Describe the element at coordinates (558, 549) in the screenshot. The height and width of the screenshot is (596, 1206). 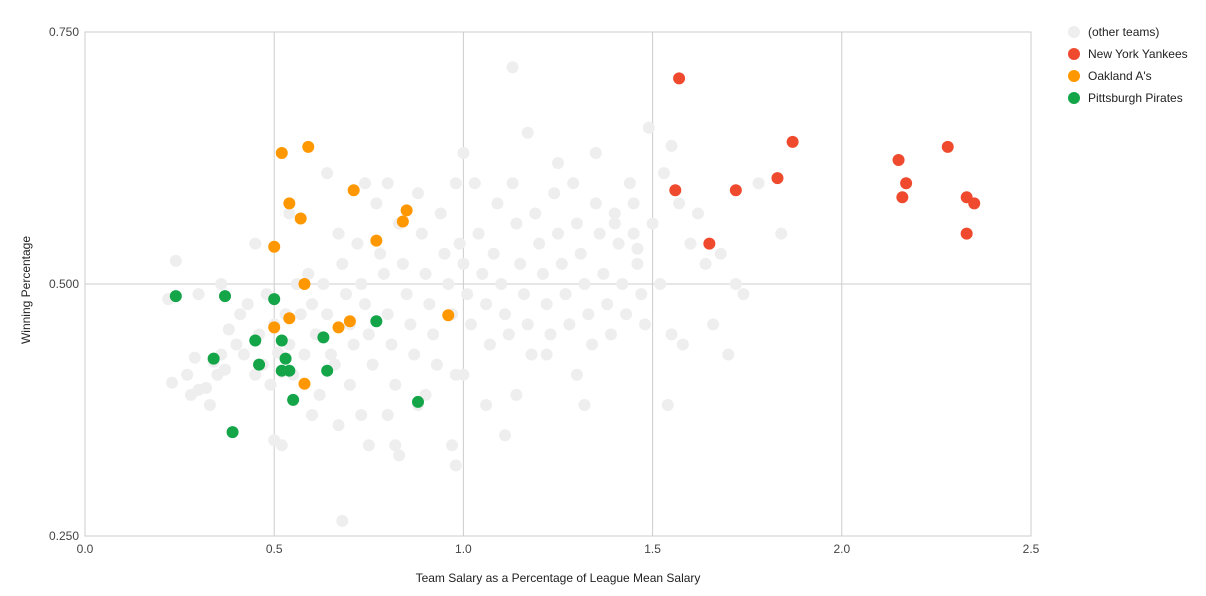
I see `x-tick-labels: 0.0 0.5 1.0 1.5 2.0 2.5` at that location.